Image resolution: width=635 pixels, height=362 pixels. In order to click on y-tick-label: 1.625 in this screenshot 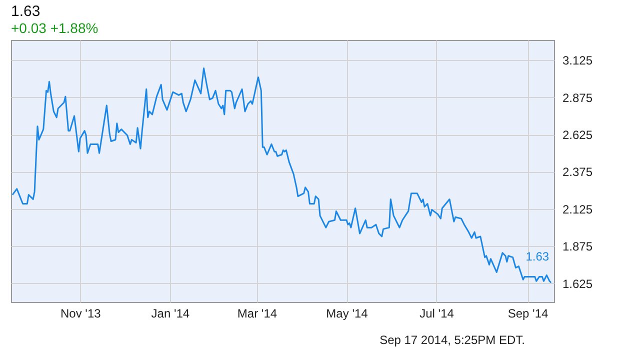, I will do `click(577, 283)`.